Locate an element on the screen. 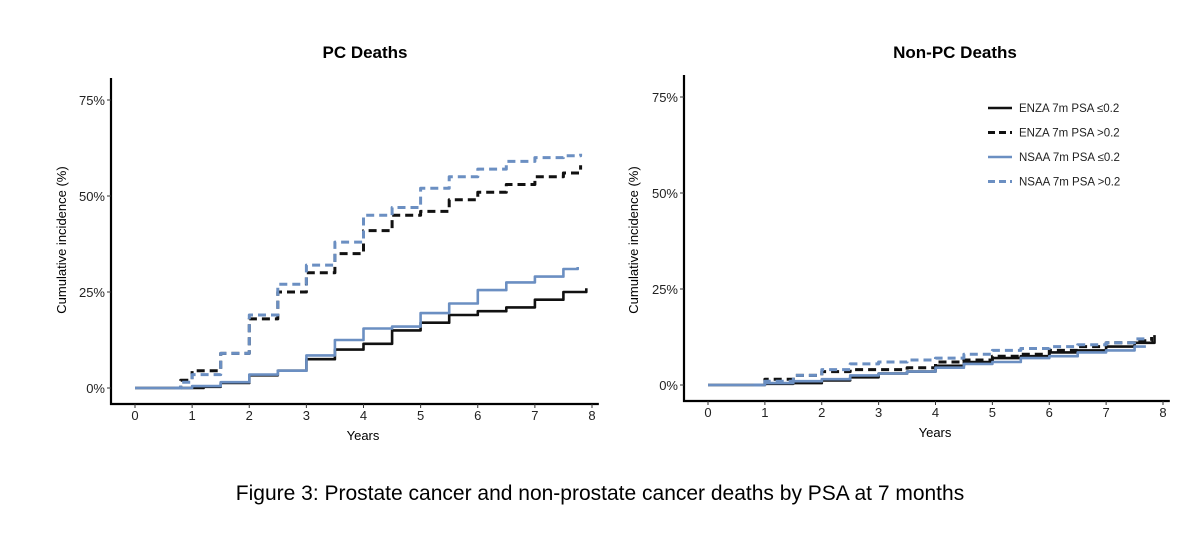 This screenshot has height=539, width=1200. pc-deaths-xtick-label: 0 is located at coordinates (134, 415).